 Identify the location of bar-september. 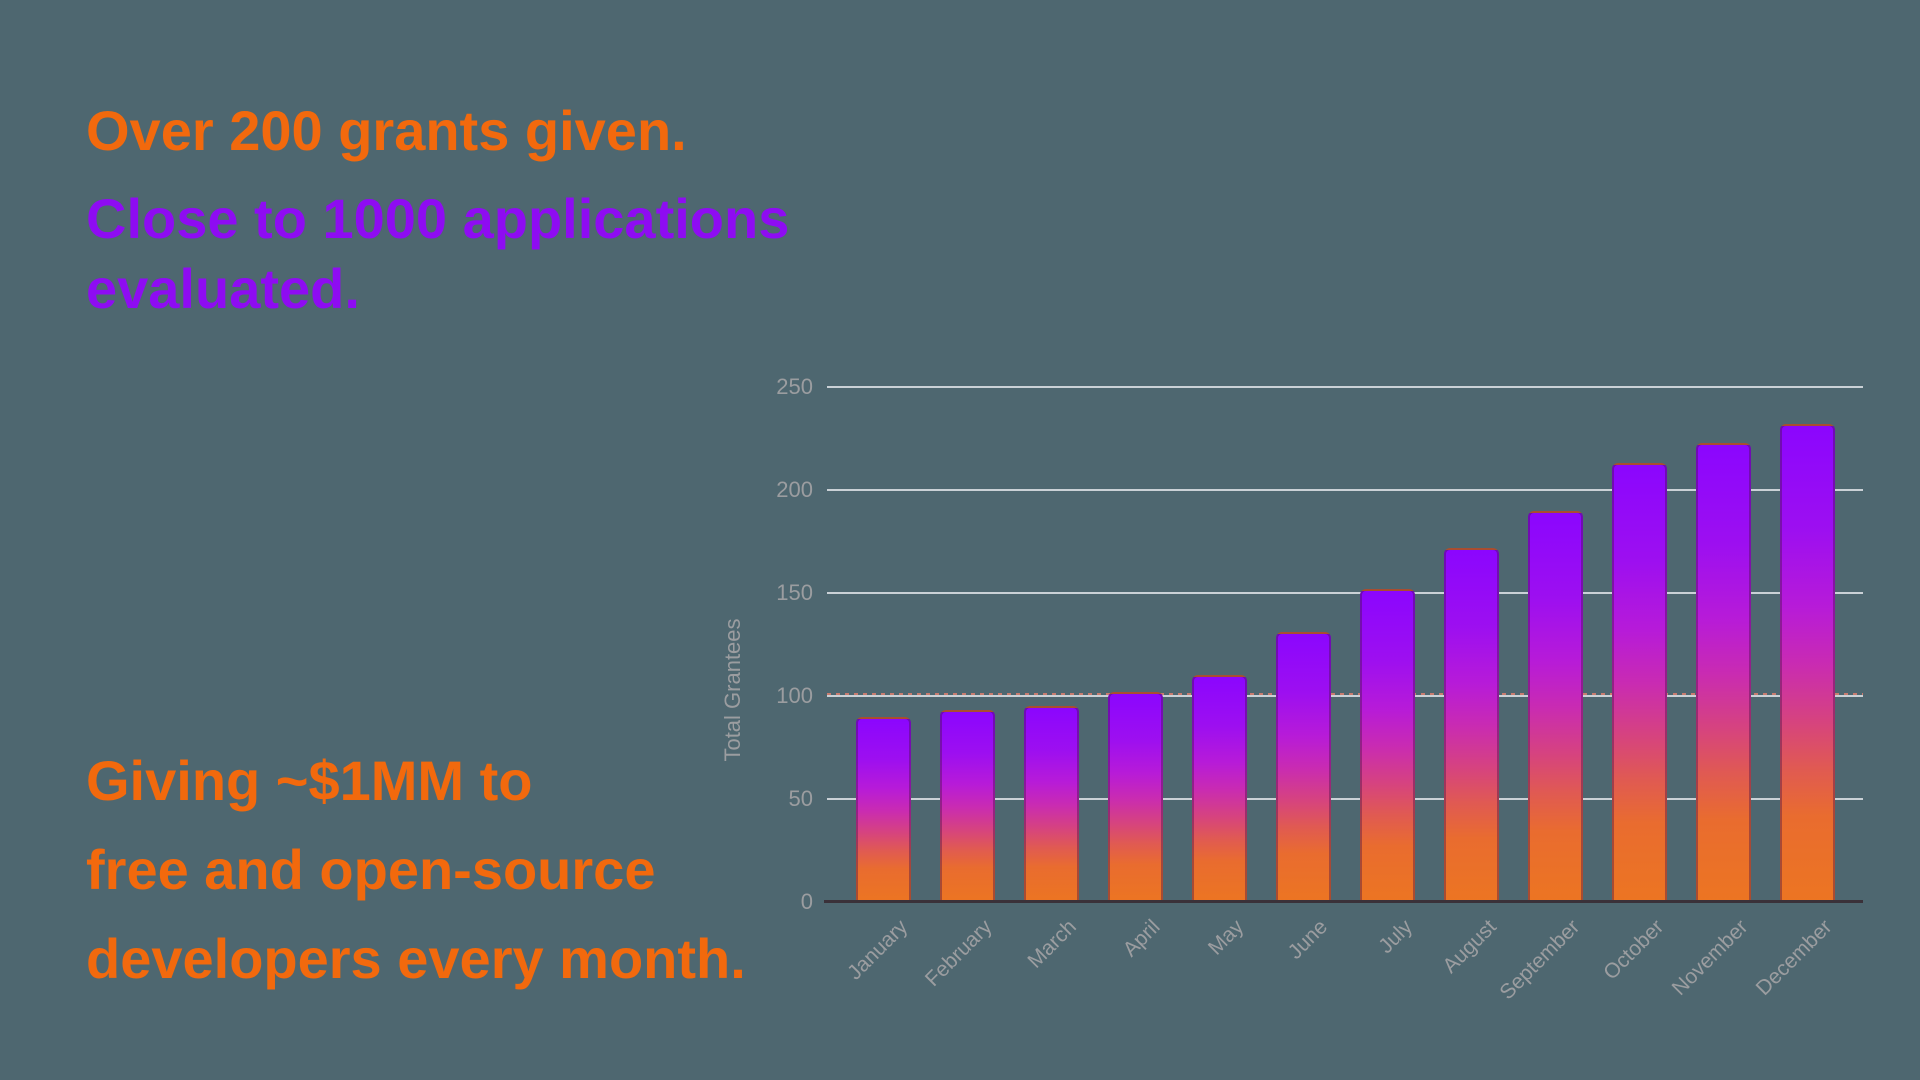
(1555, 706).